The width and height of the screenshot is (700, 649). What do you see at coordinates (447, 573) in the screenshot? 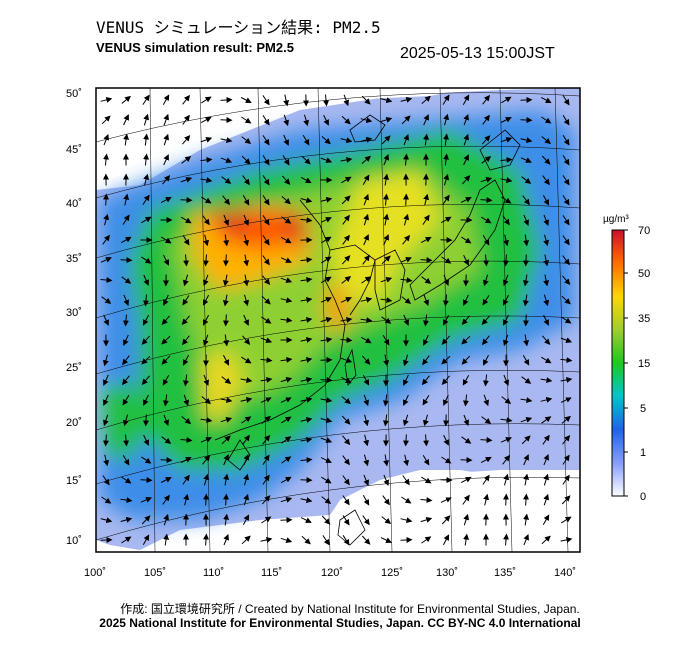
I see `lon-label-130: 130˚` at bounding box center [447, 573].